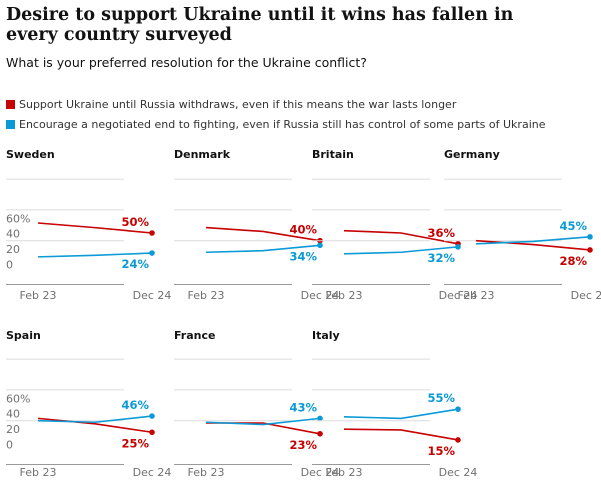  Describe the element at coordinates (573, 226) in the screenshot. I see `end-label-negotiate-germany: 45%` at that location.